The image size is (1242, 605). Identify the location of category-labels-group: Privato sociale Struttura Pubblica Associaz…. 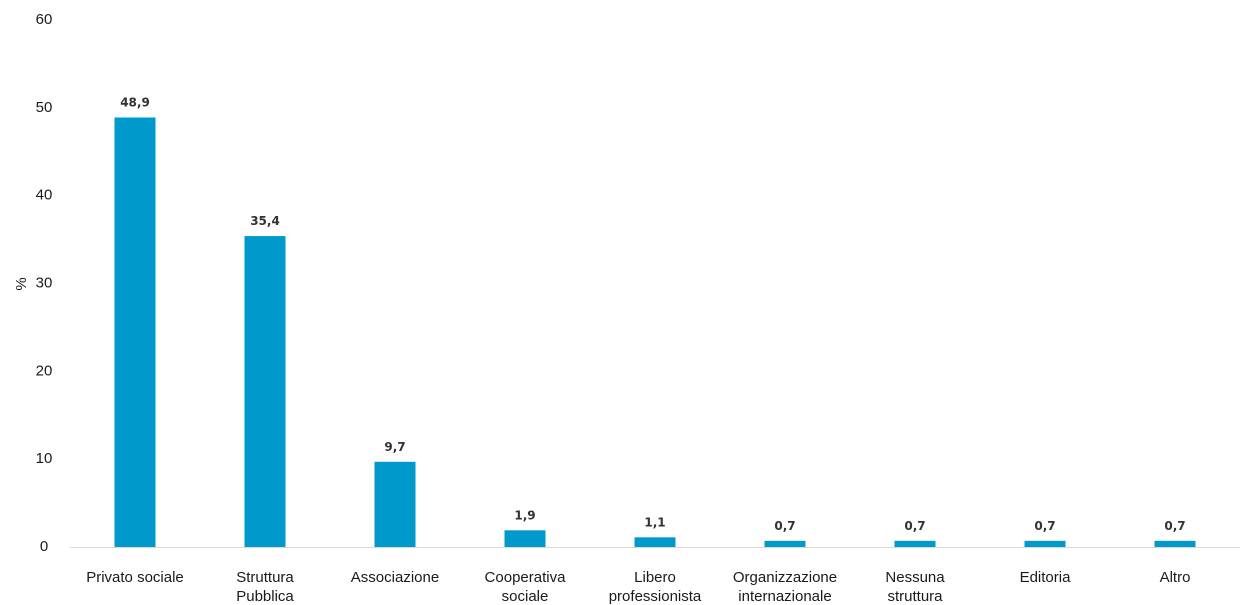
(638, 587).